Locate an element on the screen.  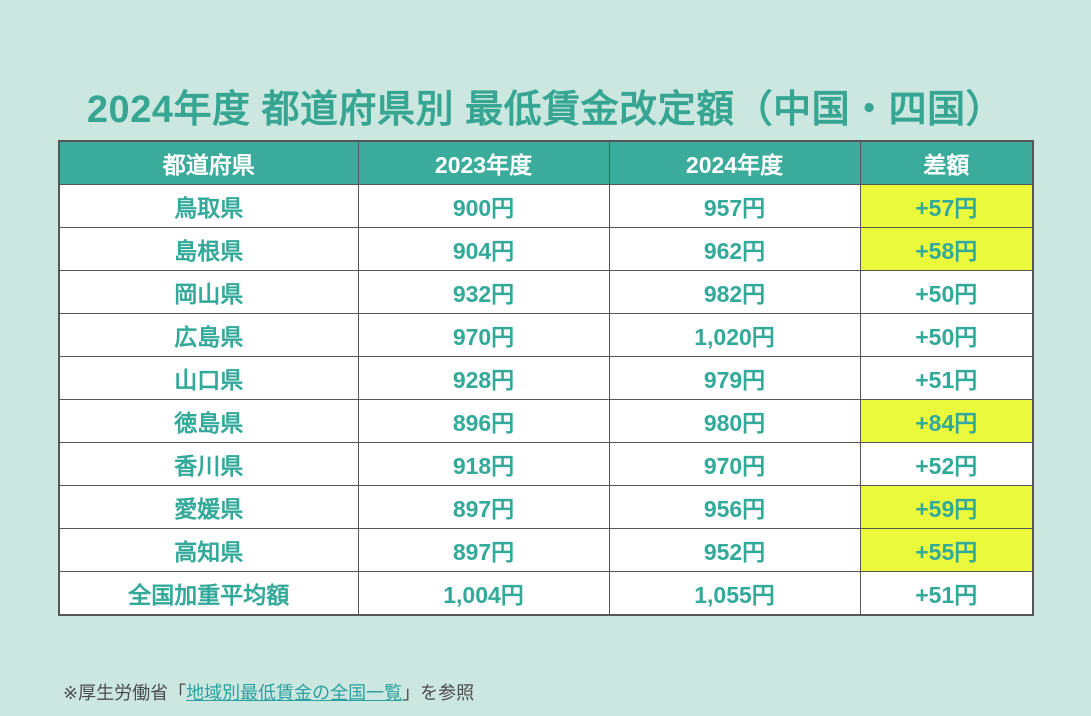
cell-prefecture: 鳥取県 is located at coordinates (208, 206).